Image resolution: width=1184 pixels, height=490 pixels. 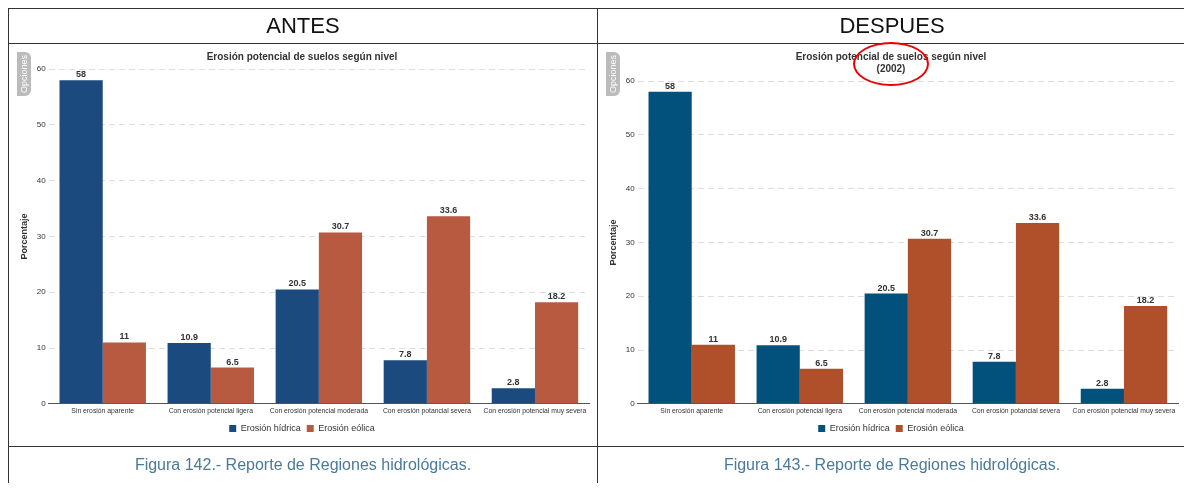 I want to click on chart-subtitle: (2002), so click(x=891, y=68).